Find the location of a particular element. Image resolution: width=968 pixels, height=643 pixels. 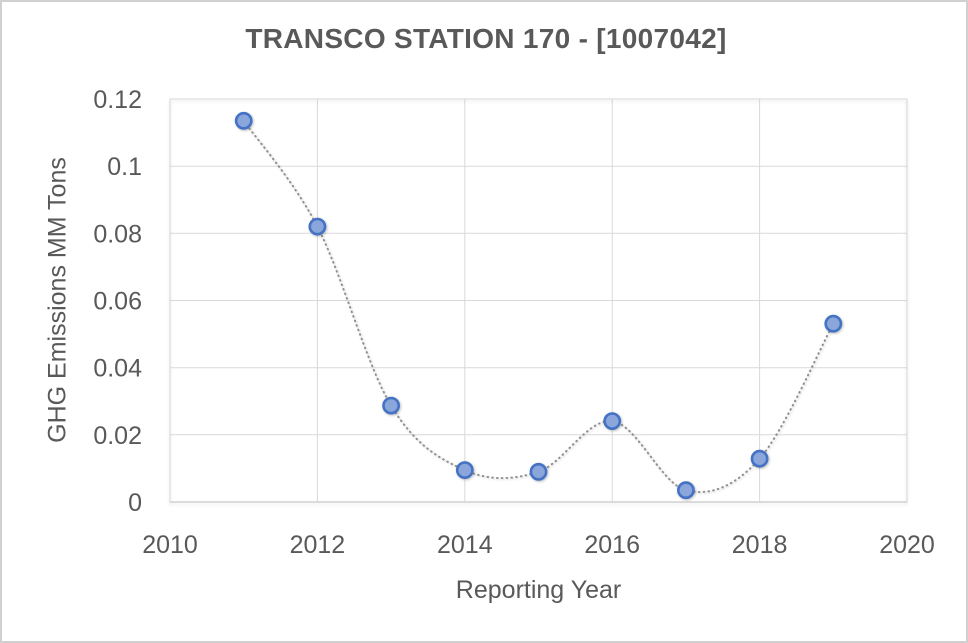

y-tick-label: 0.02 is located at coordinates (117, 436).